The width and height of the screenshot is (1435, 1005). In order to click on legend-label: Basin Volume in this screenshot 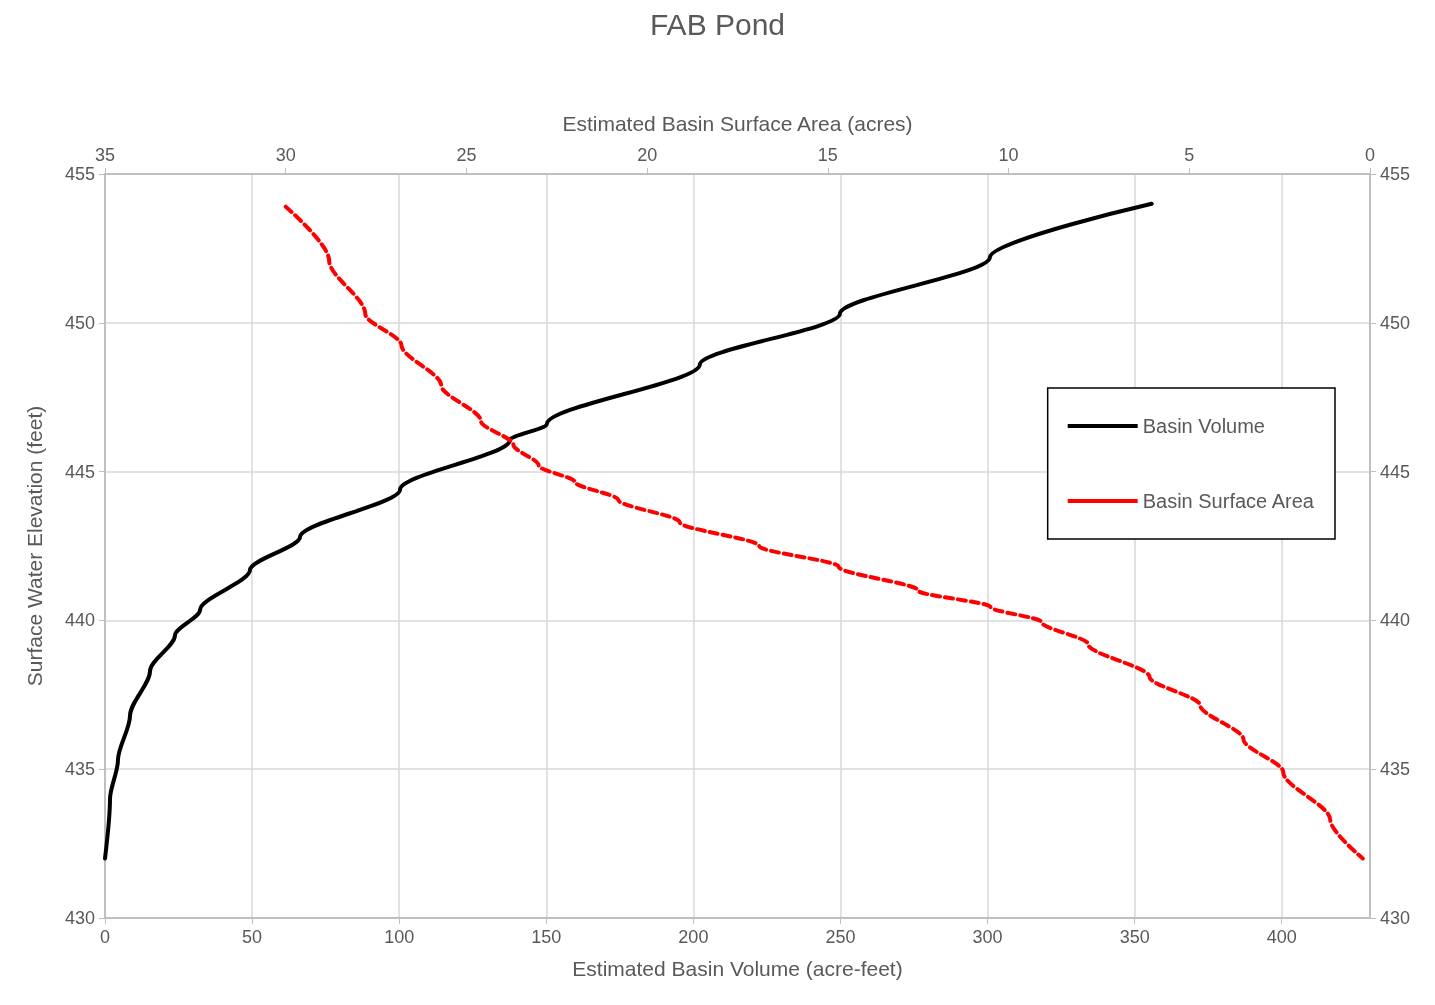, I will do `click(1203, 426)`.